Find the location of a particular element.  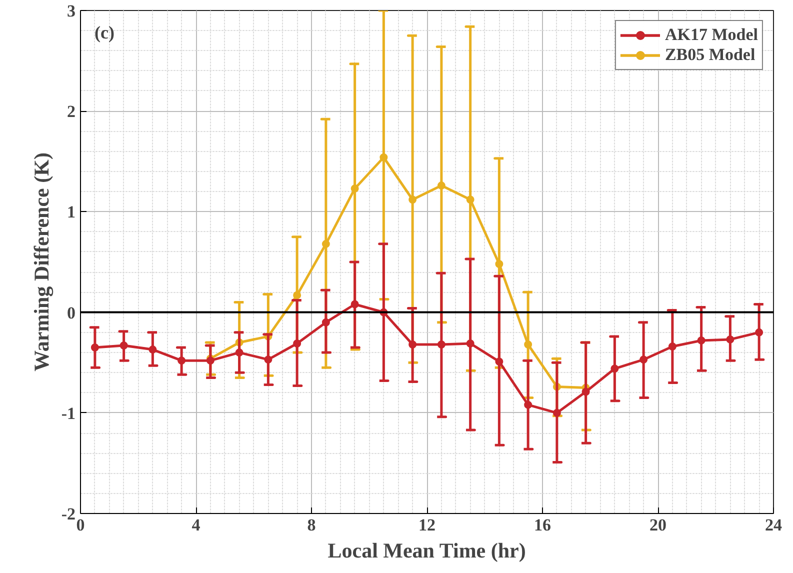

x-tick-label: 16 is located at coordinates (542, 525).